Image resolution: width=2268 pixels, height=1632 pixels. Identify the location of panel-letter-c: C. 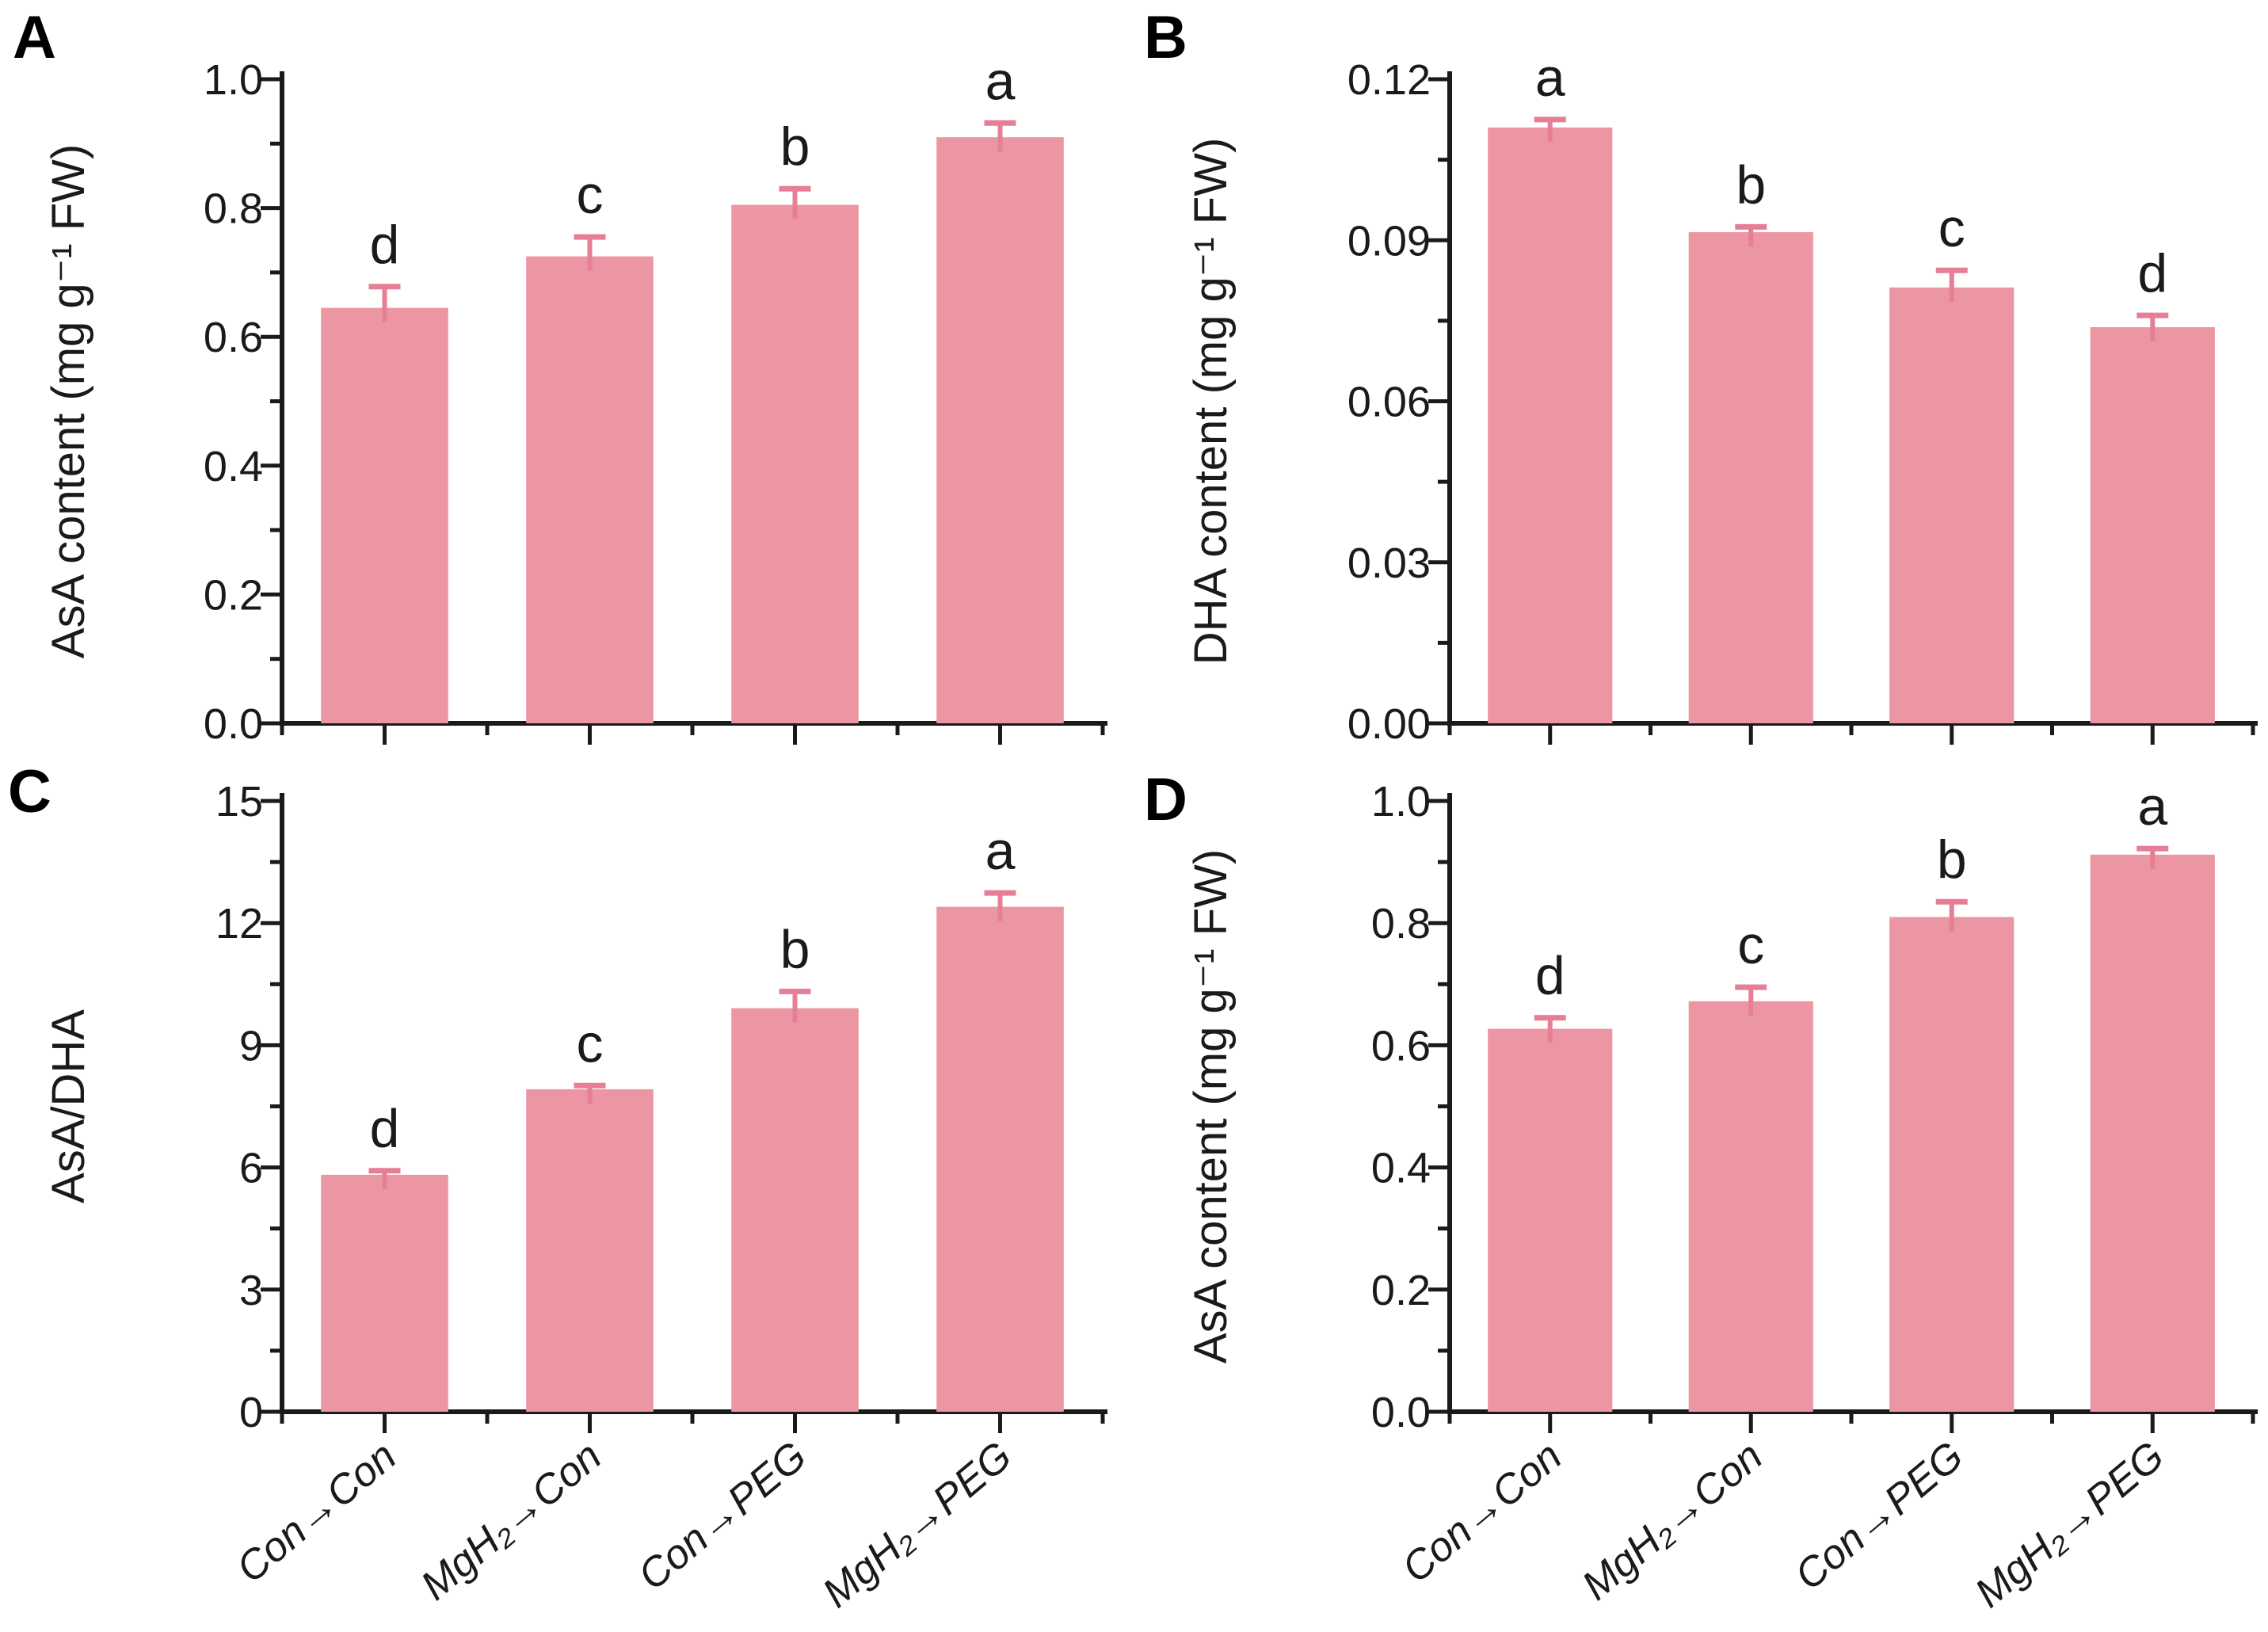
(29, 792).